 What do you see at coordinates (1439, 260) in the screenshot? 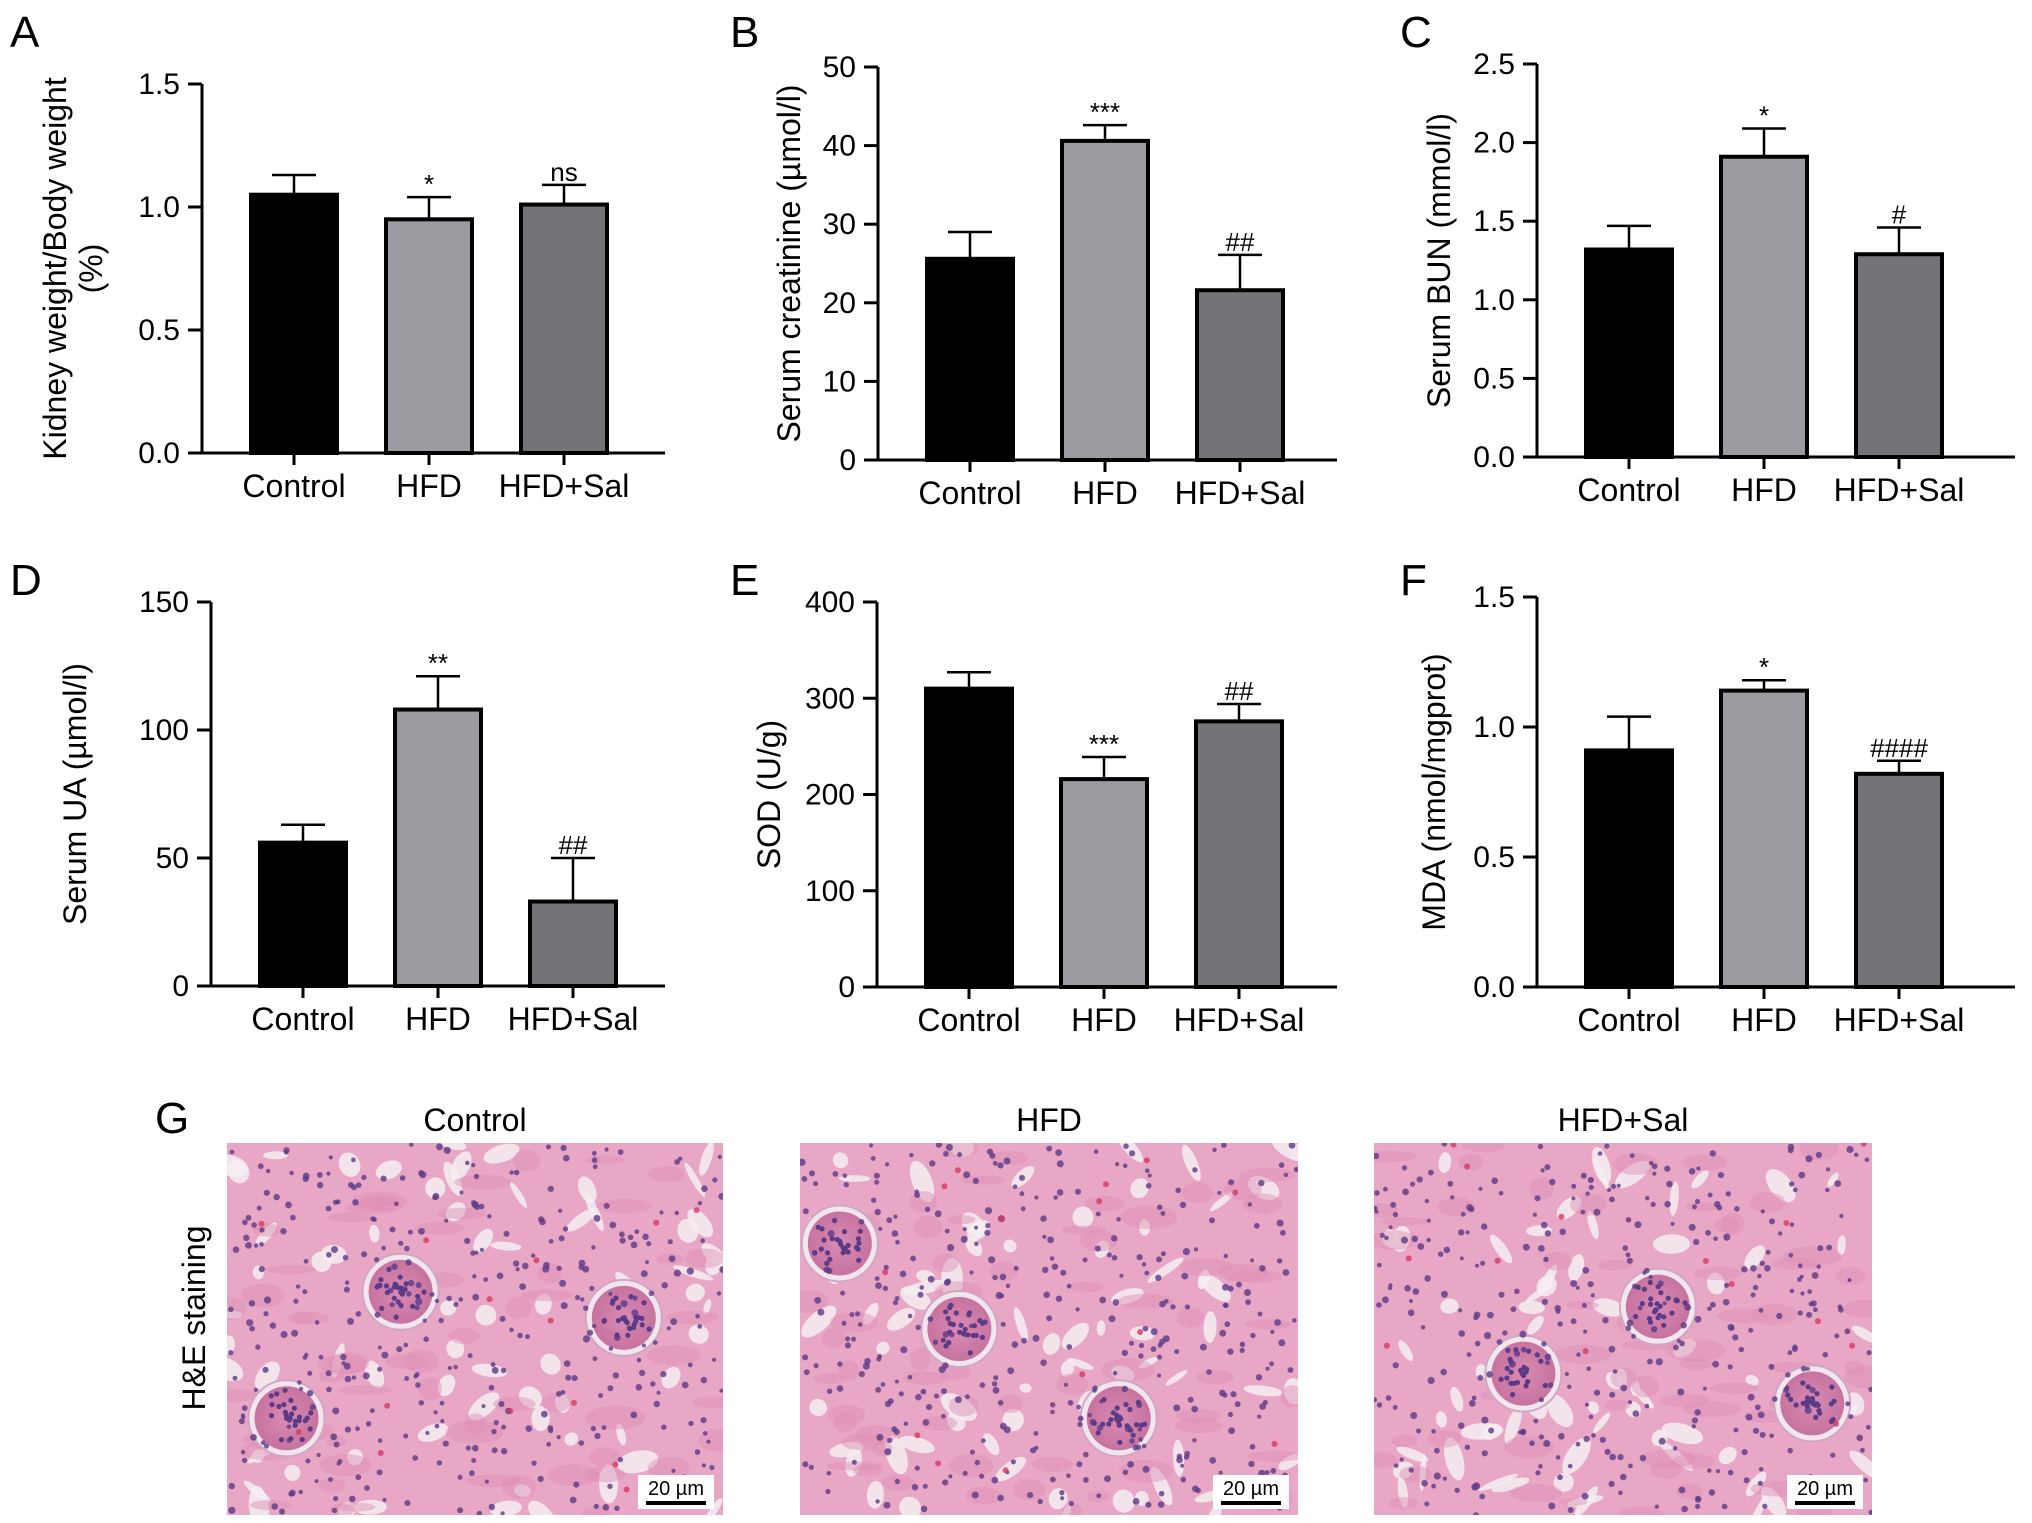
I see `y-axis-title: Serum BUN (mmol/l)` at bounding box center [1439, 260].